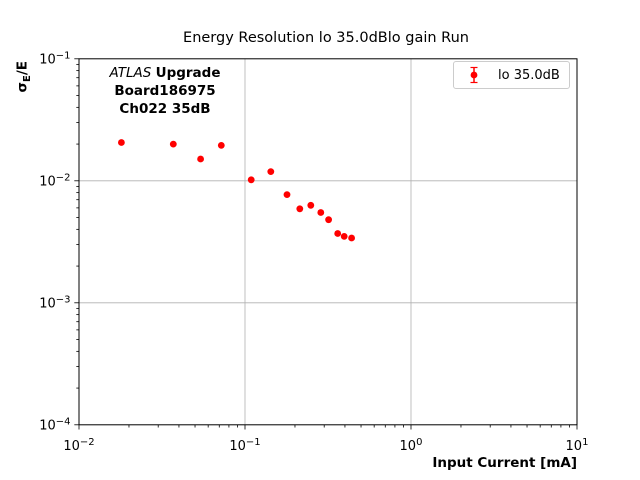 This screenshot has height=480, width=640. Describe the element at coordinates (504, 463) in the screenshot. I see `x-axis-label: Input Current [mA]` at that location.